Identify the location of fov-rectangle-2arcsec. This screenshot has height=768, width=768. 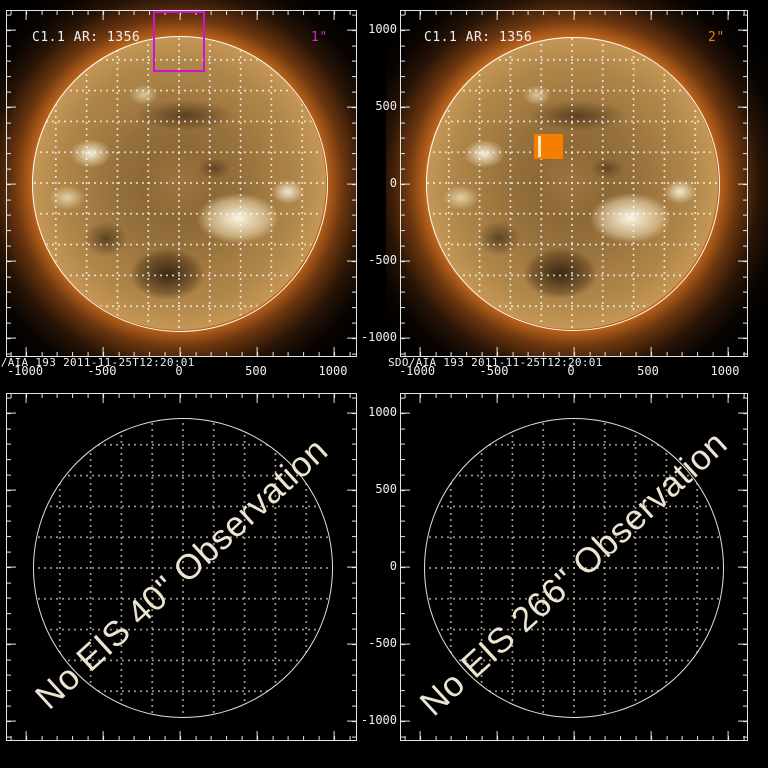
(548, 146).